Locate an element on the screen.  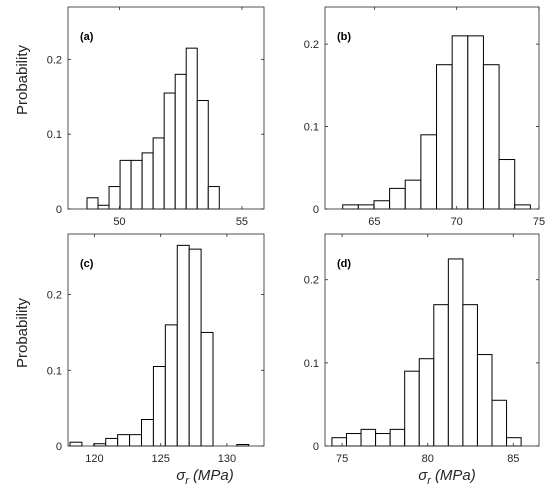
x-axis-label-left-symbol: σ is located at coordinates (181, 475).